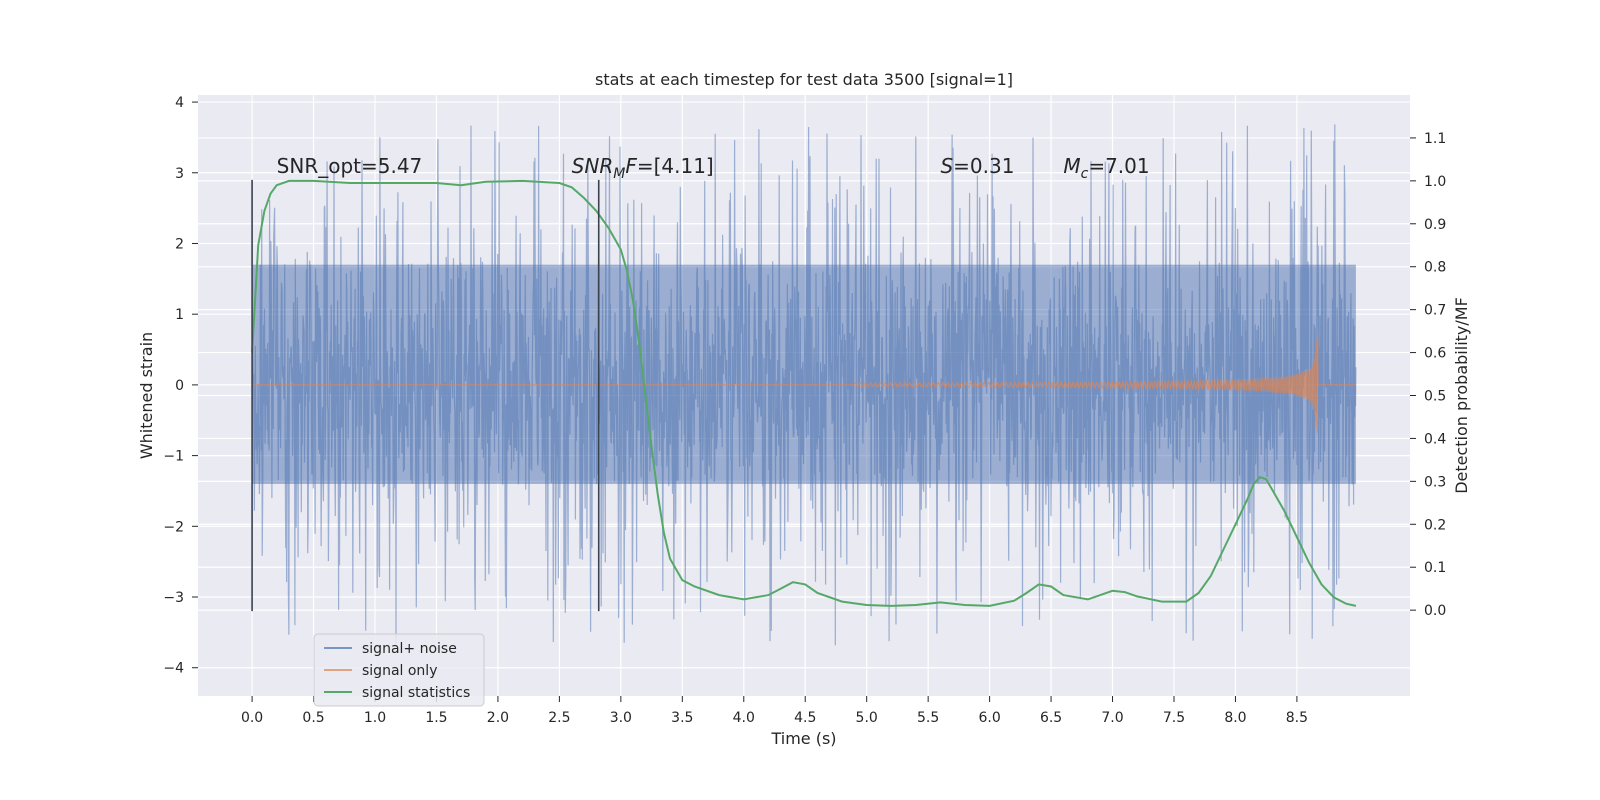 The image size is (1600, 800). I want to click on y-tick-label: 4, so click(179, 103).